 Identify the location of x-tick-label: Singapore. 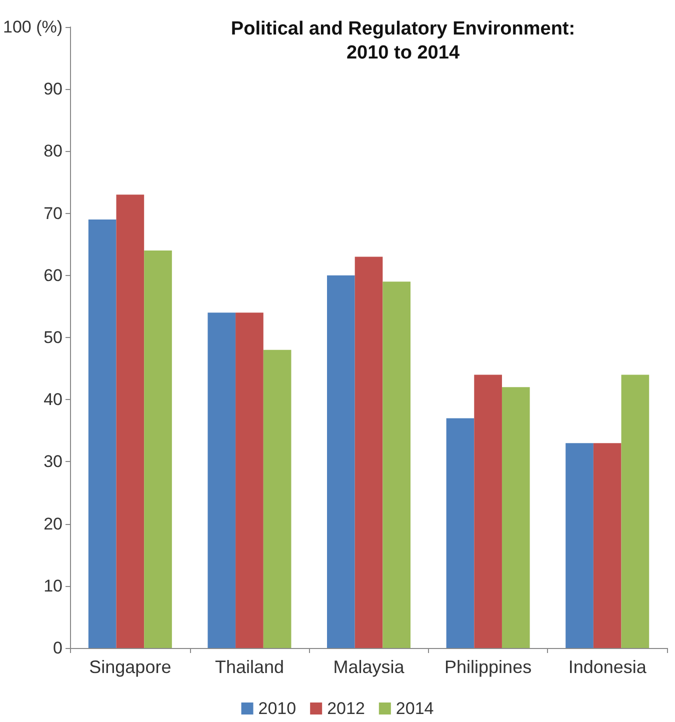
(130, 667).